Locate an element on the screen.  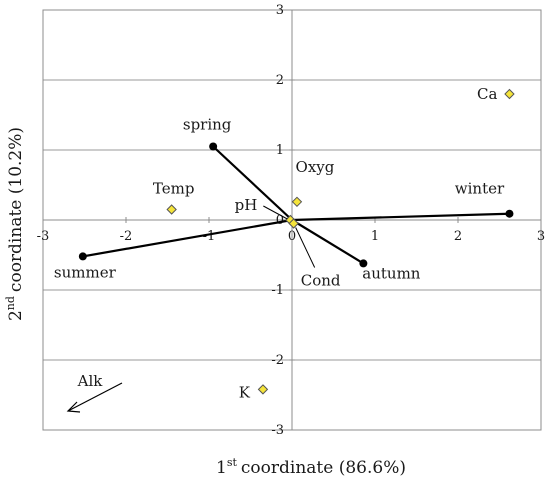
variable-marker-k is located at coordinates (263, 389).